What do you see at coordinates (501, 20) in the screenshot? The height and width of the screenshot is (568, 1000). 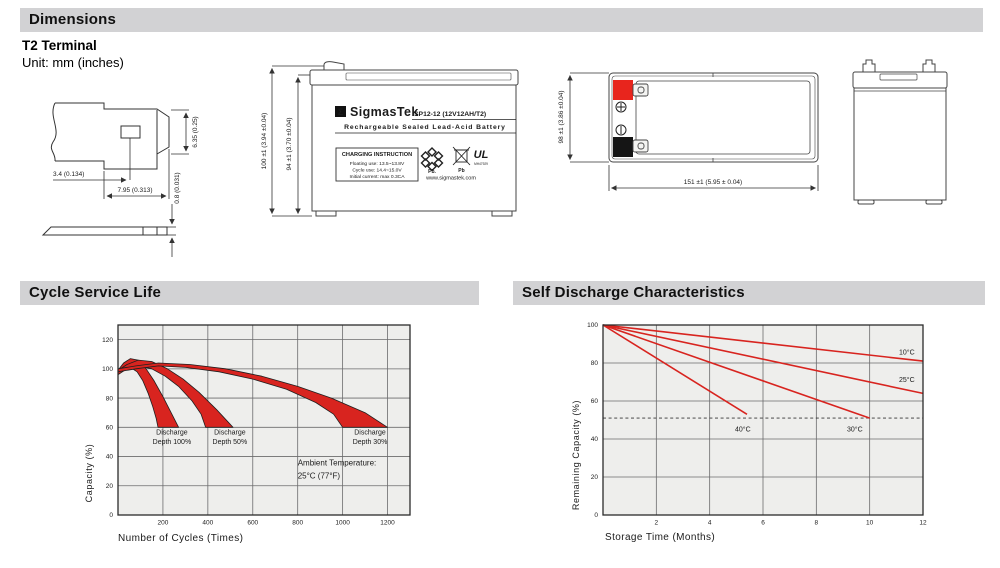 I see `section-header-dimensions: Dimensions` at bounding box center [501, 20].